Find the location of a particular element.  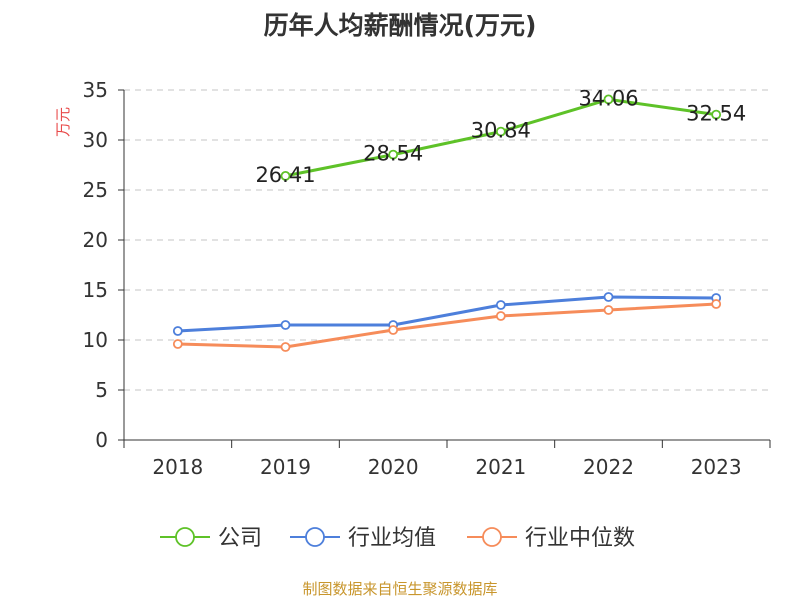

y-tick-label: 30 is located at coordinates (95, 140).